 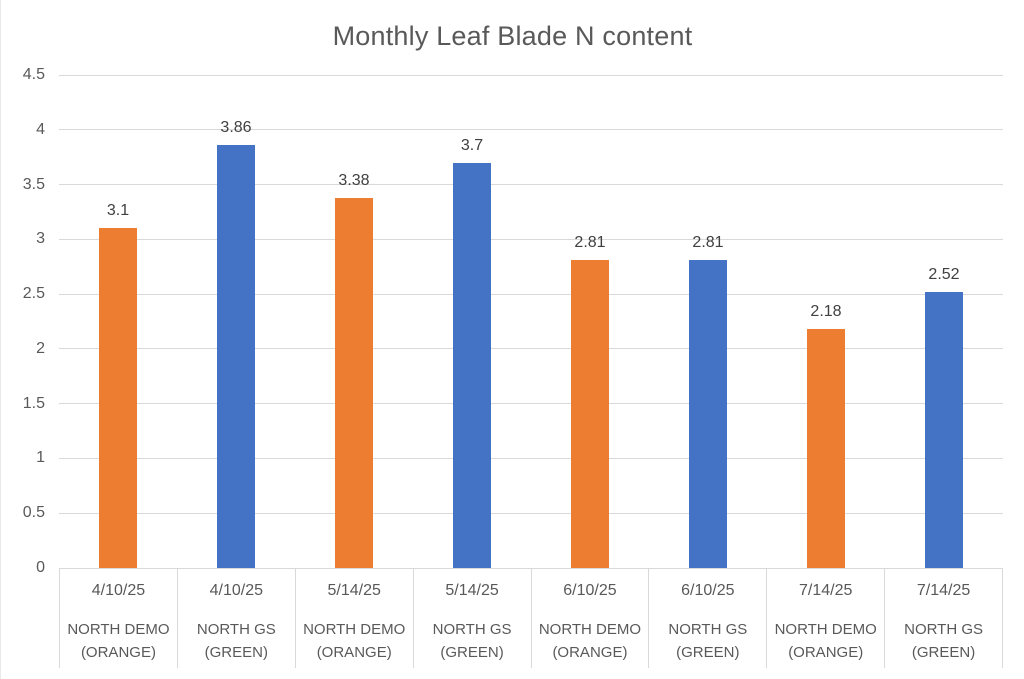 I want to click on y-tick-label: 0, so click(x=40, y=567).